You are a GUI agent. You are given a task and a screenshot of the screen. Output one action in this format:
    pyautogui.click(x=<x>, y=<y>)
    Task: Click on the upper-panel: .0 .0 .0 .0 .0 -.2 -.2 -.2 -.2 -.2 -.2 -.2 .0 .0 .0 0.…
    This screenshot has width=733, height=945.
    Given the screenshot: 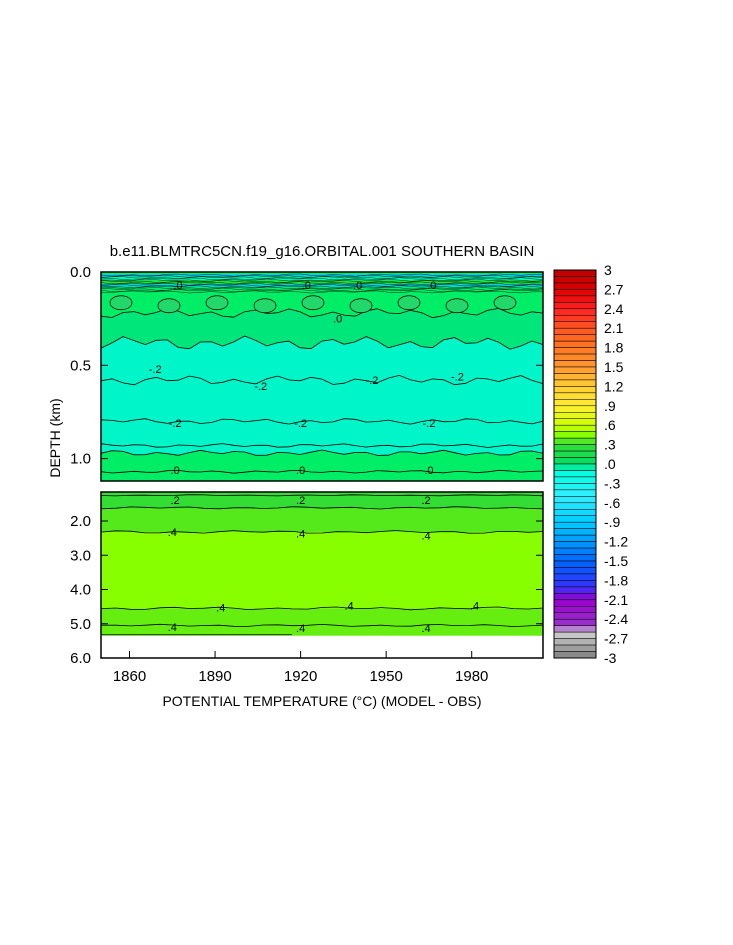 What is the action you would take?
    pyautogui.click(x=307, y=373)
    